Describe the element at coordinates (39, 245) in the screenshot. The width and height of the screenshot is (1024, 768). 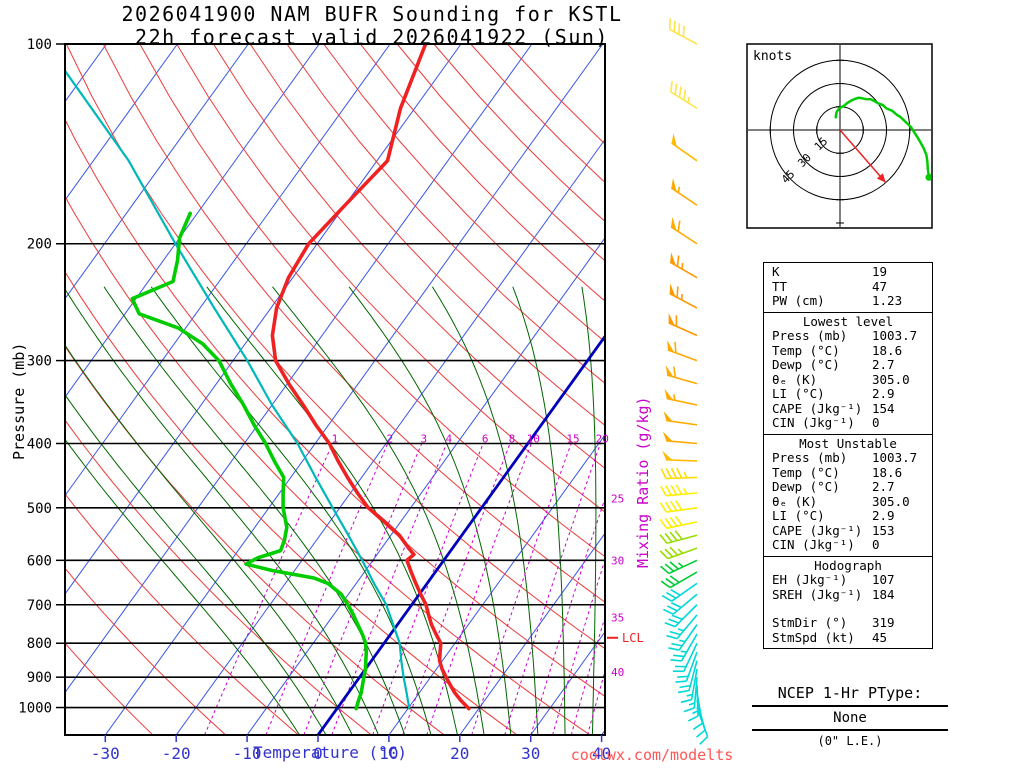
I see `svg-text: 200` at that location.